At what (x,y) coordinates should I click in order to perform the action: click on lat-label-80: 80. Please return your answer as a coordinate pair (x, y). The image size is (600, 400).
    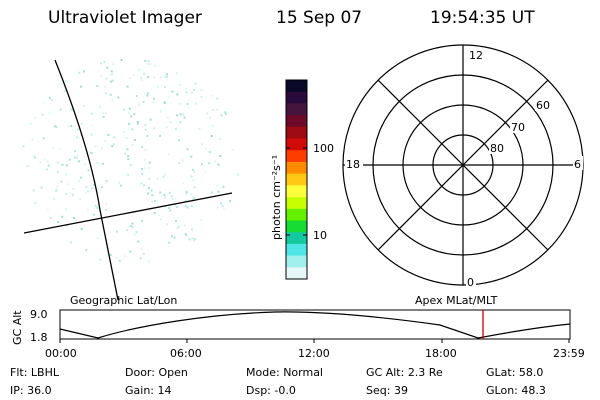
    Looking at the image, I should click on (497, 148).